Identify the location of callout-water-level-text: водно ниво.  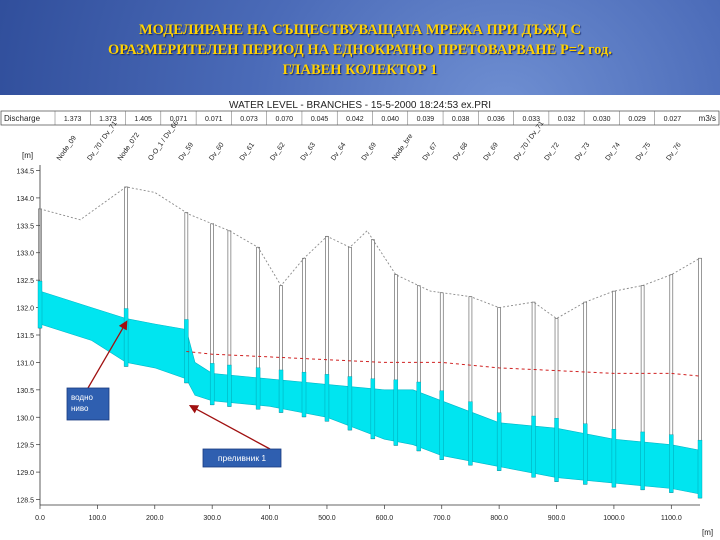
(82, 403).